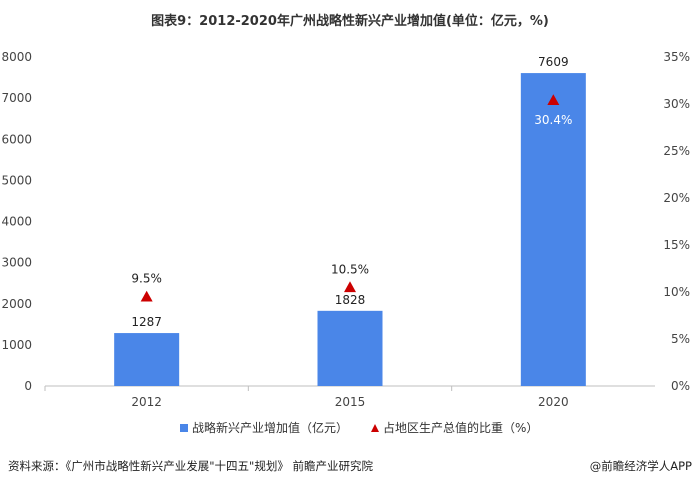 The width and height of the screenshot is (700, 485). I want to click on left-axis-tick-label: 7000, so click(16, 98).